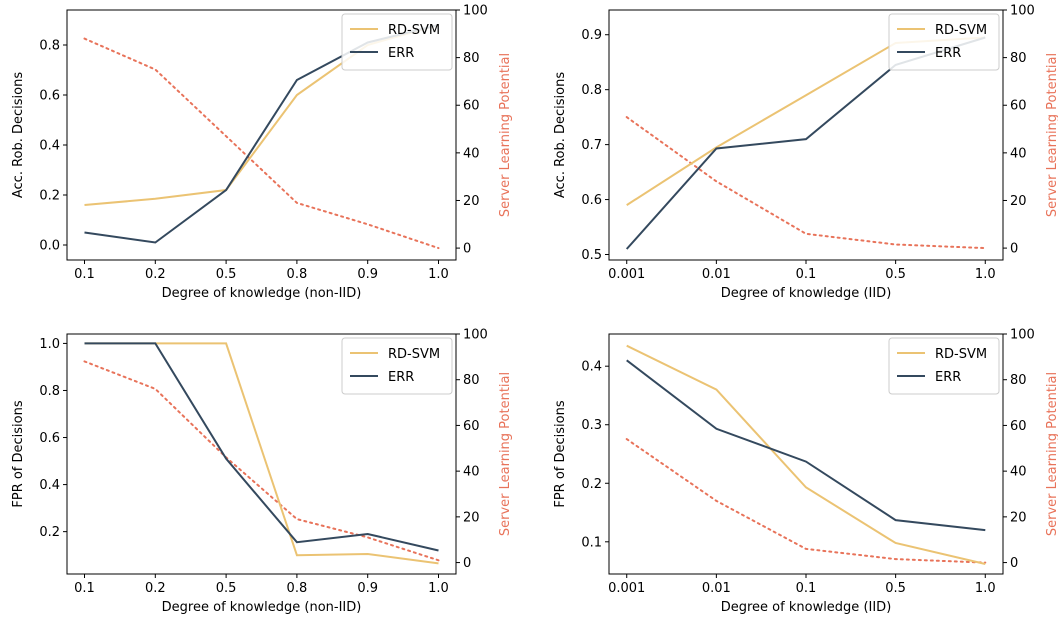  What do you see at coordinates (49, 344) in the screenshot?
I see `y-tick-label: 1.0` at bounding box center [49, 344].